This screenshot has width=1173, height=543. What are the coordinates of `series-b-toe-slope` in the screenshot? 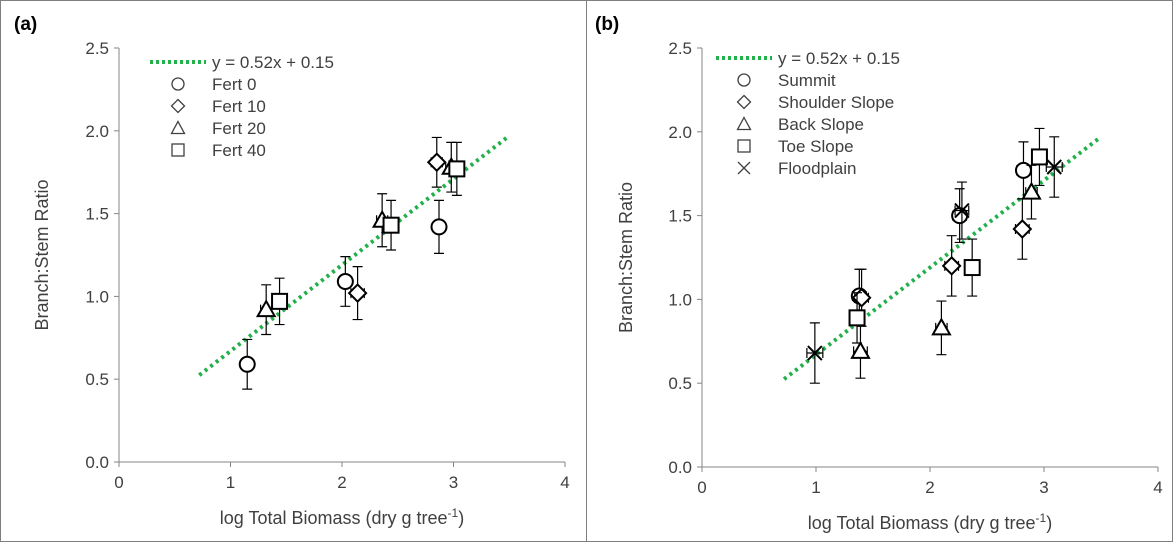 It's located at (948, 235).